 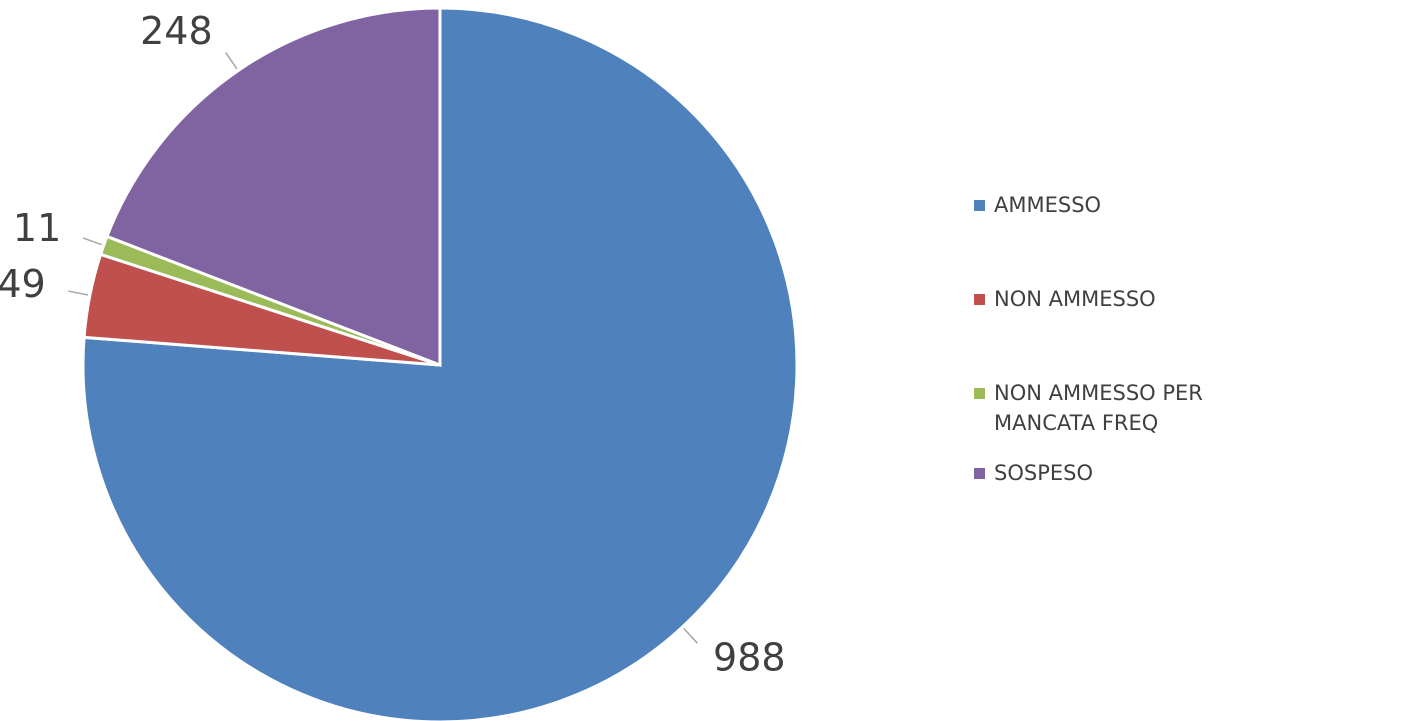 I want to click on legend-item: NON AMMESSO PER MANCATA FREQ, so click(x=1092, y=408).